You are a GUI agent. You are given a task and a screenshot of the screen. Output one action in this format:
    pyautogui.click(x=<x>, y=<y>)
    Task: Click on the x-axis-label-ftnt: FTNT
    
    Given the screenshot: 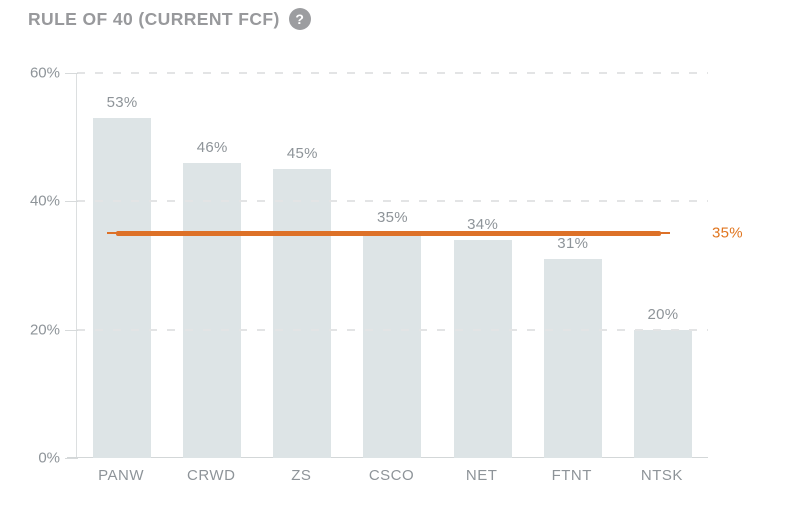 What is the action you would take?
    pyautogui.click(x=571, y=475)
    